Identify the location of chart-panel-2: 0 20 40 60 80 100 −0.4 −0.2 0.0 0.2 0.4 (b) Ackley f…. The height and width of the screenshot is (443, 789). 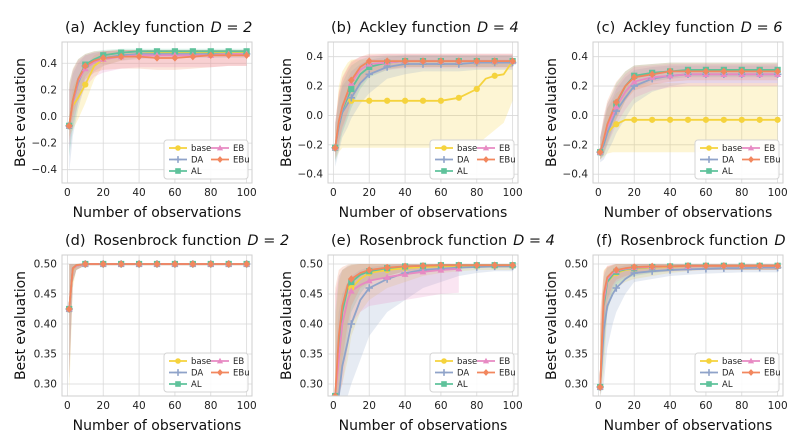
(401, 120).